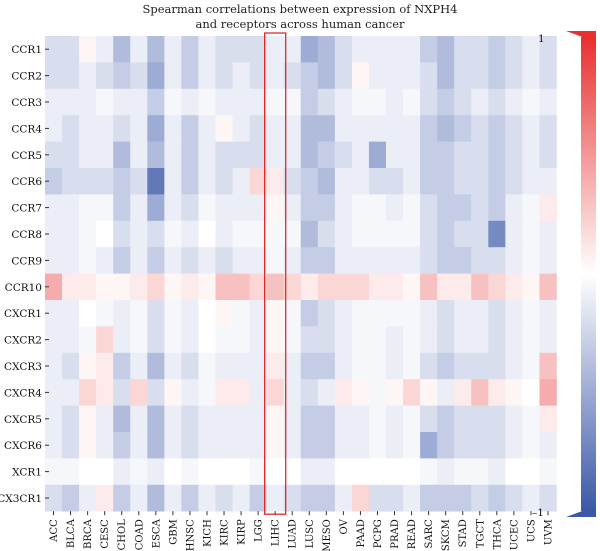 This screenshot has height=551, width=600. I want to click on column-label-kich: KICH, so click(207, 533).